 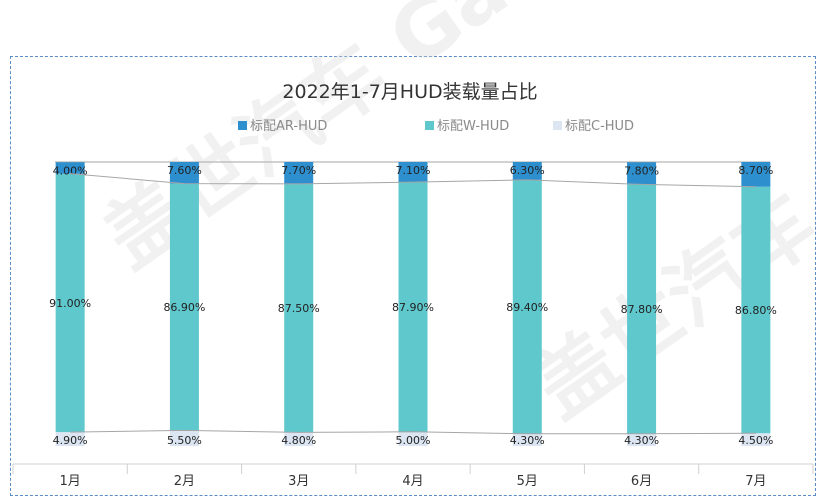 I want to click on bar-stack: 4.90% 91.00% 4.00%, so click(x=70, y=304).